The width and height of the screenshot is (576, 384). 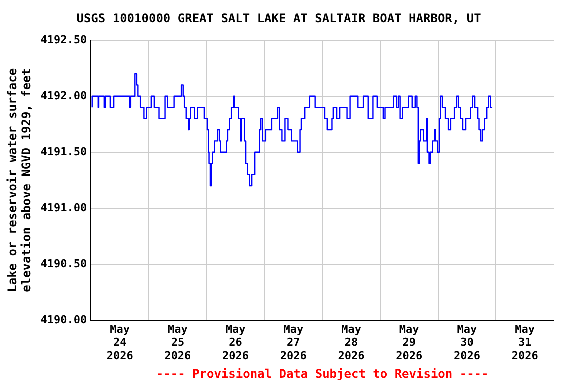 What do you see at coordinates (64, 207) in the screenshot?
I see `y-tick-label: 4191.00` at bounding box center [64, 207].